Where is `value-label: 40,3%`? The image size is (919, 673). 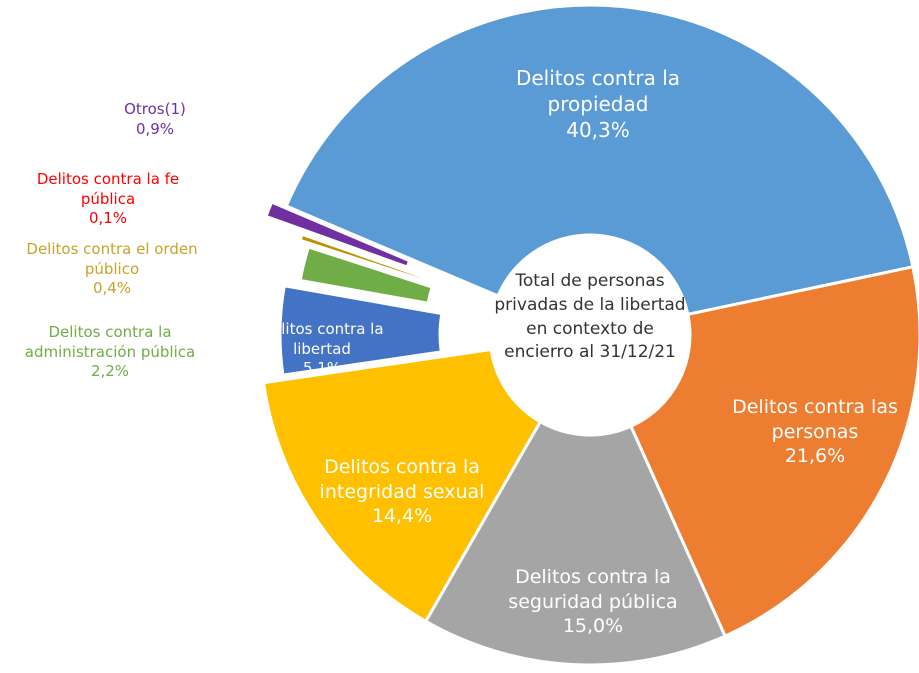 value-label: 40,3% is located at coordinates (598, 130).